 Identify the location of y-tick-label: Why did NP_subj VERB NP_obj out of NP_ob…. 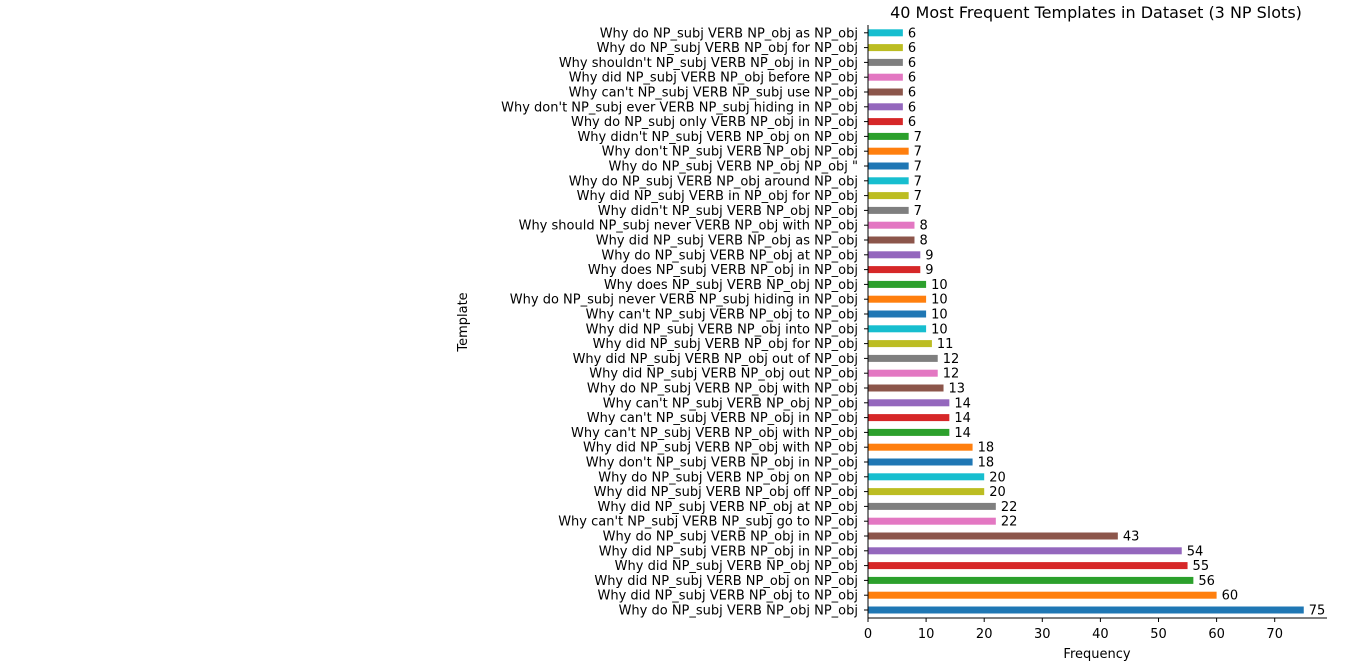
(715, 359).